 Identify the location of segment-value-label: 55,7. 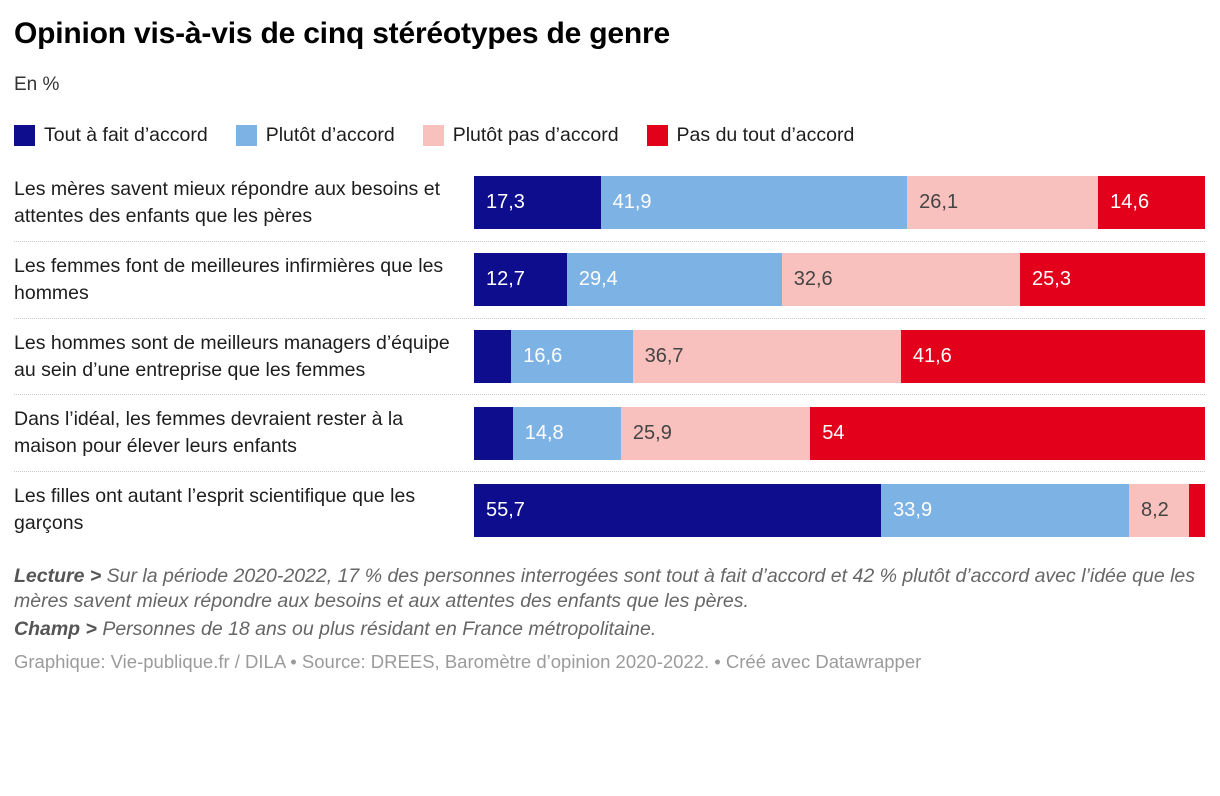
(505, 509).